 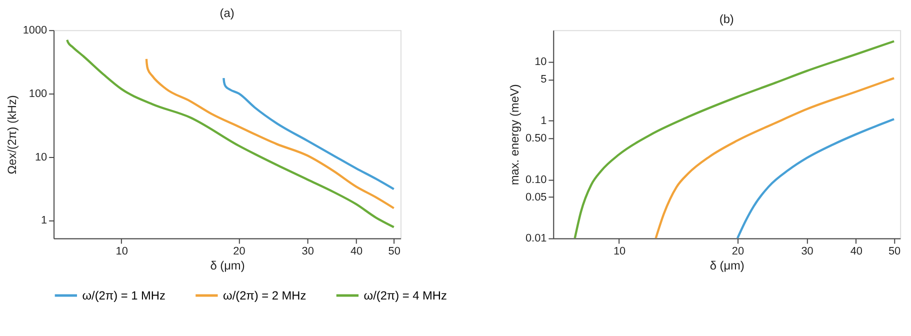 I want to click on y-axis-title: max. energy (meV), so click(x=515, y=135).